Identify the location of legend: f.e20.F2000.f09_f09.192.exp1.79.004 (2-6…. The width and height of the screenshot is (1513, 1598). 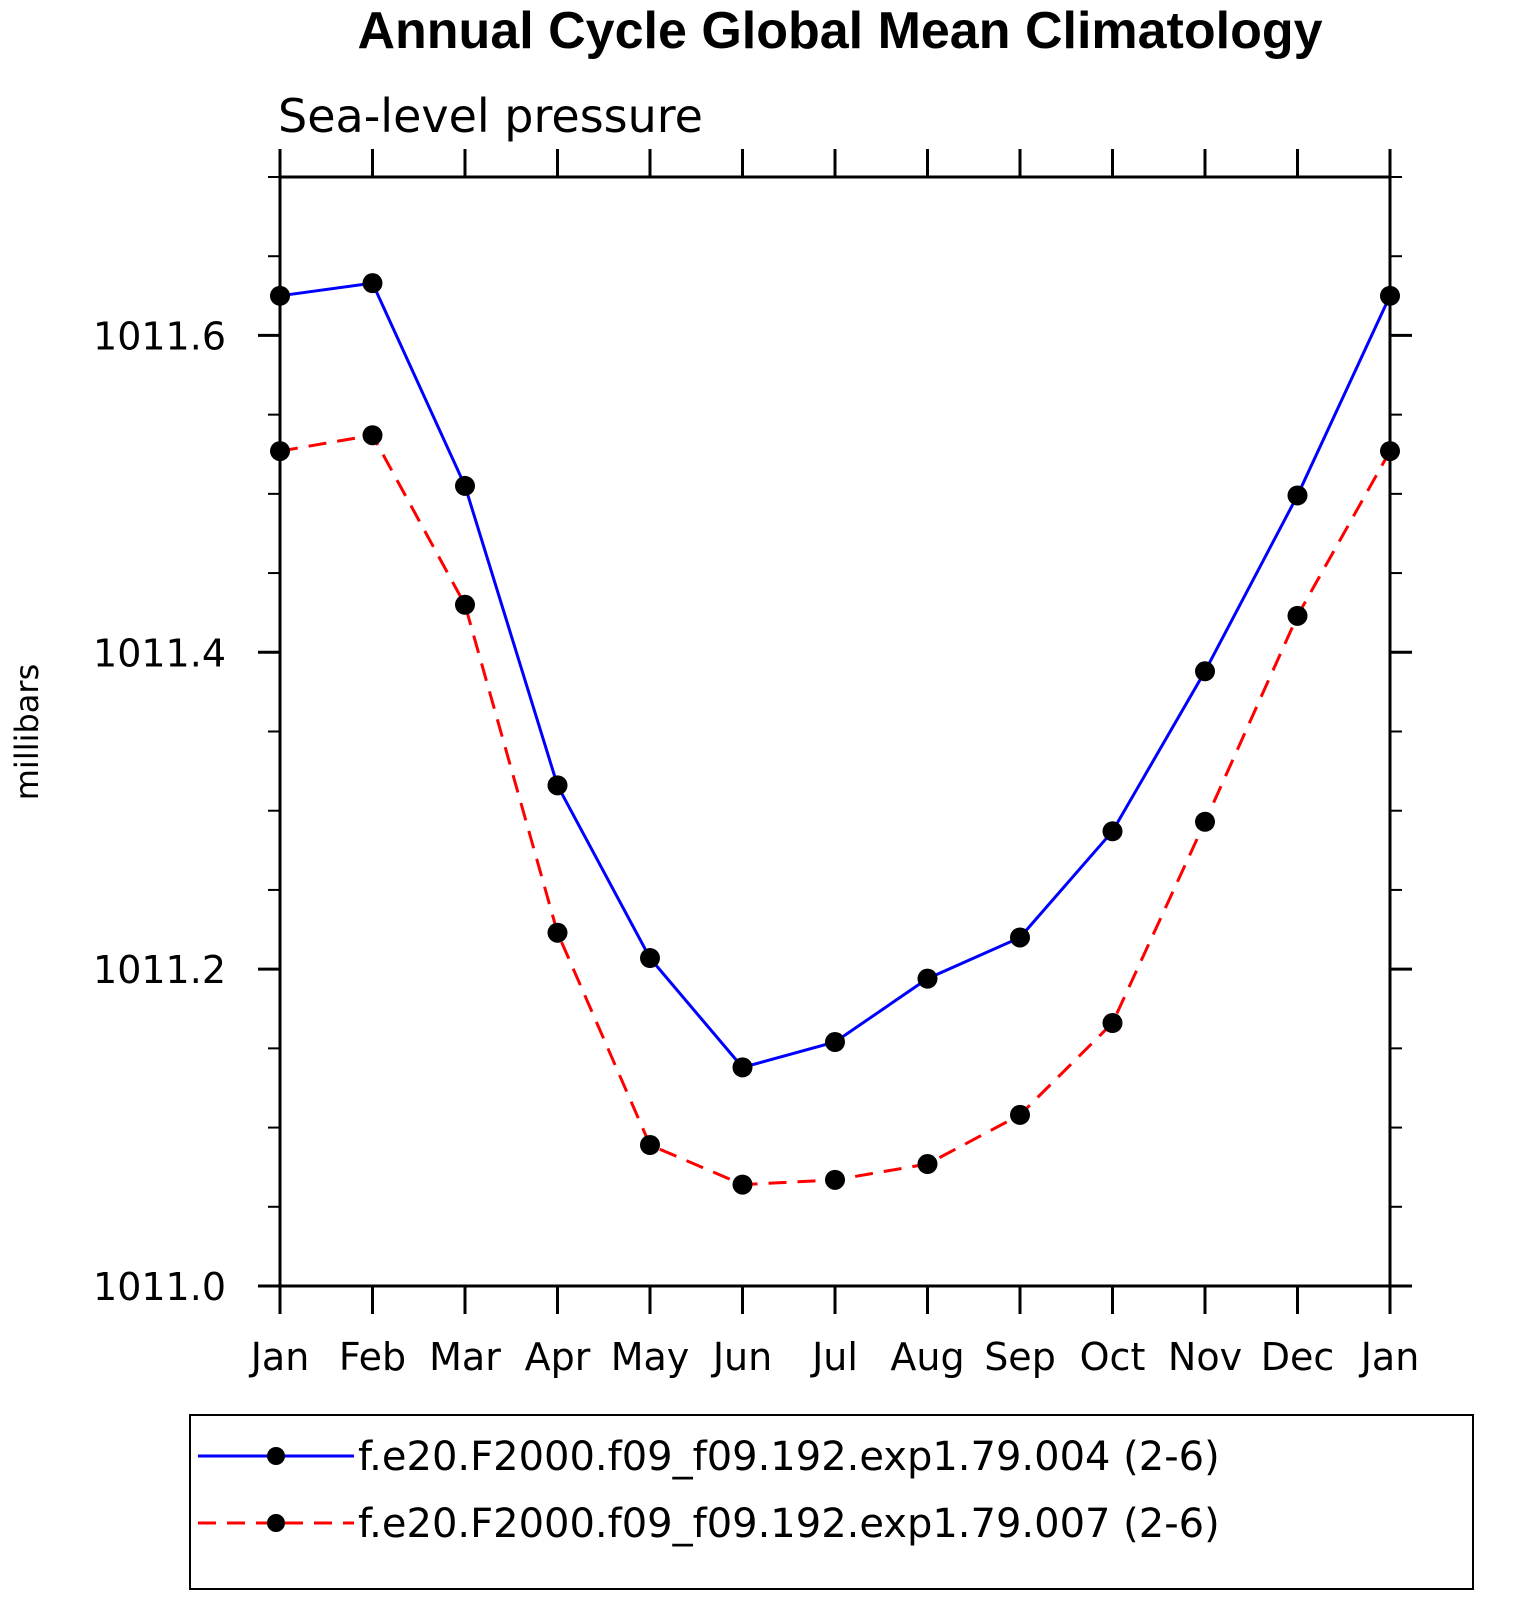
(831, 1502).